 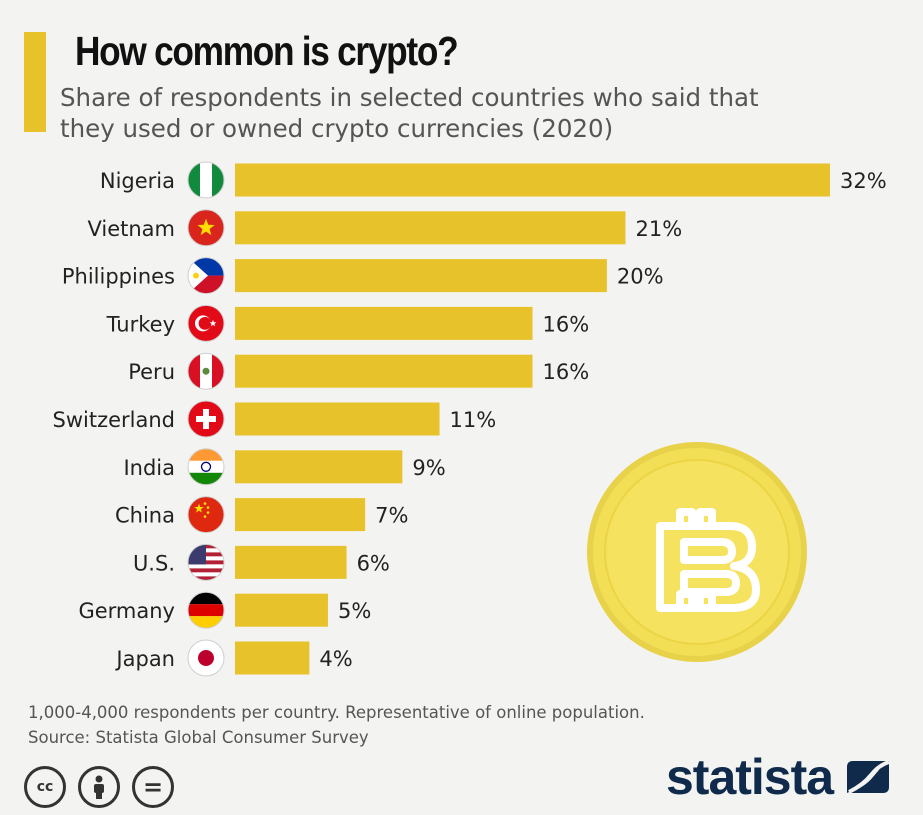 What do you see at coordinates (206, 276) in the screenshot?
I see `philippines-flag-icon` at bounding box center [206, 276].